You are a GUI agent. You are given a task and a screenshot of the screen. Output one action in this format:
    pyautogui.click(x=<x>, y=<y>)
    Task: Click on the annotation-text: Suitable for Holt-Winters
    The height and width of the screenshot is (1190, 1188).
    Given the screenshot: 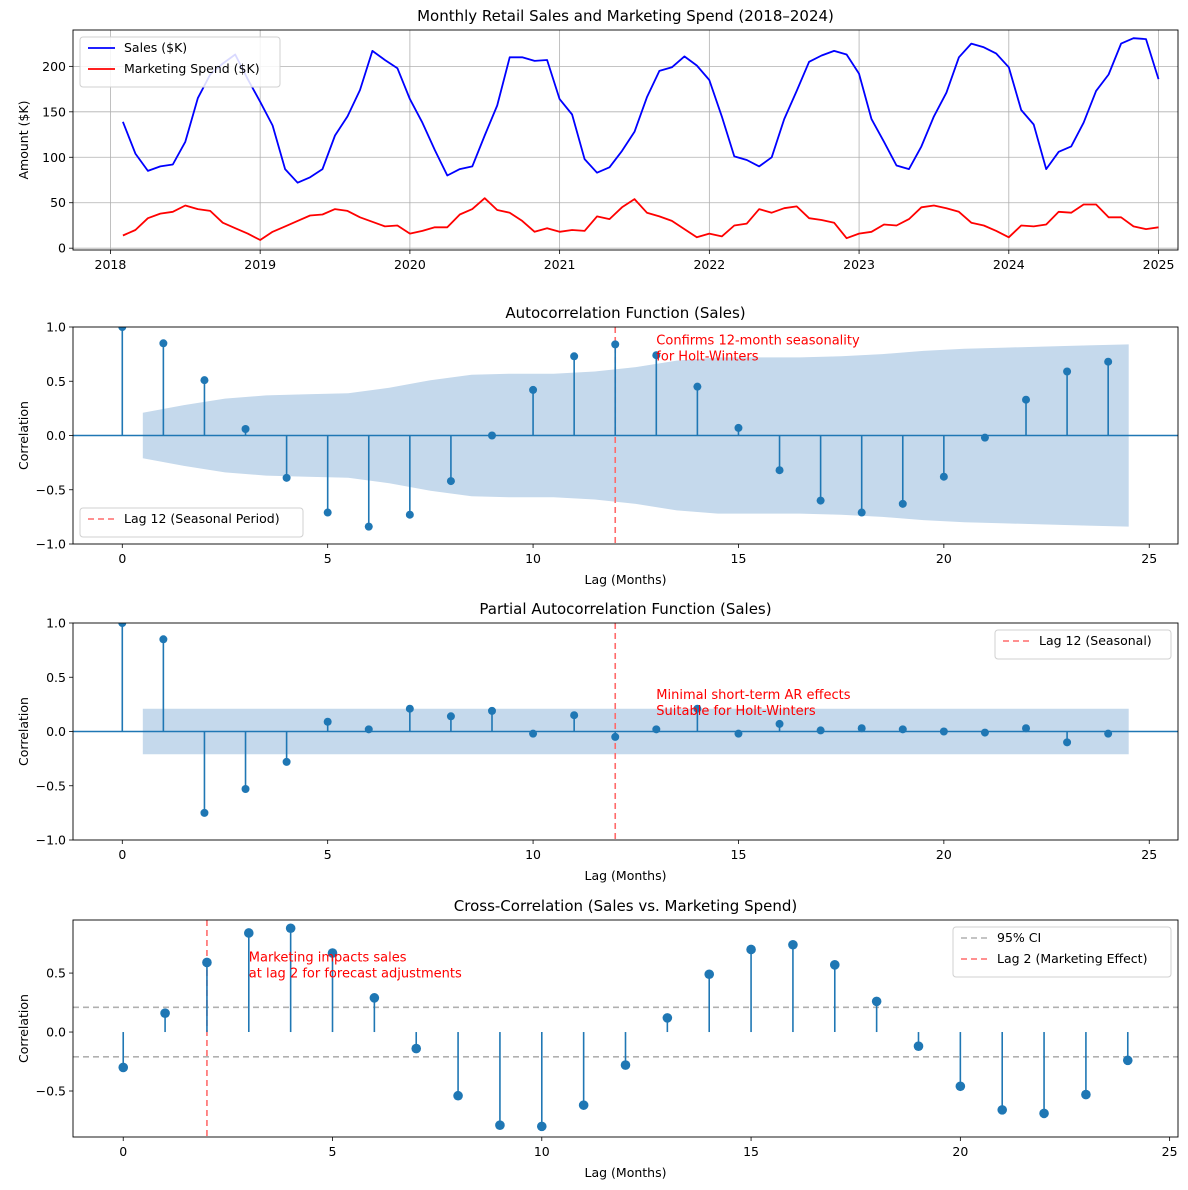 What is the action you would take?
    pyautogui.click(x=736, y=711)
    